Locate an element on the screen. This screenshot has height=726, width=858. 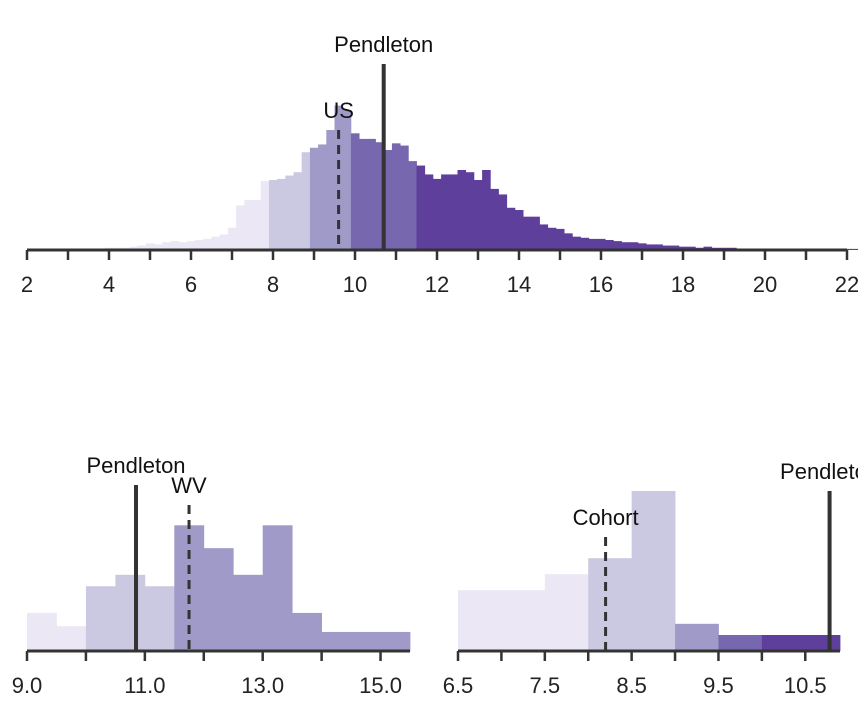
x-tick-label: 7.5 is located at coordinates (545, 685).